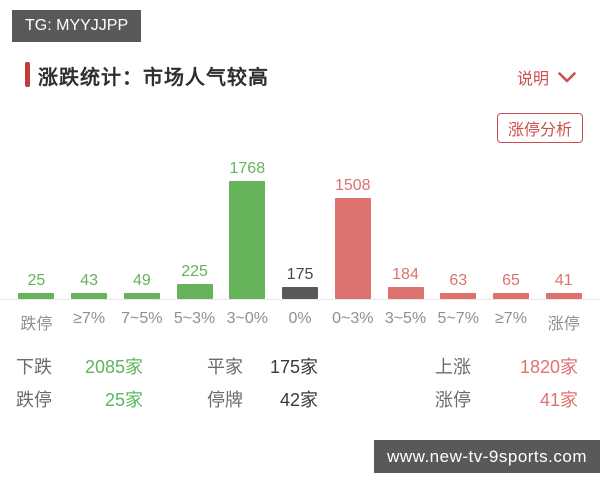  I want to click on bar-value-label: 1768, so click(247, 168).